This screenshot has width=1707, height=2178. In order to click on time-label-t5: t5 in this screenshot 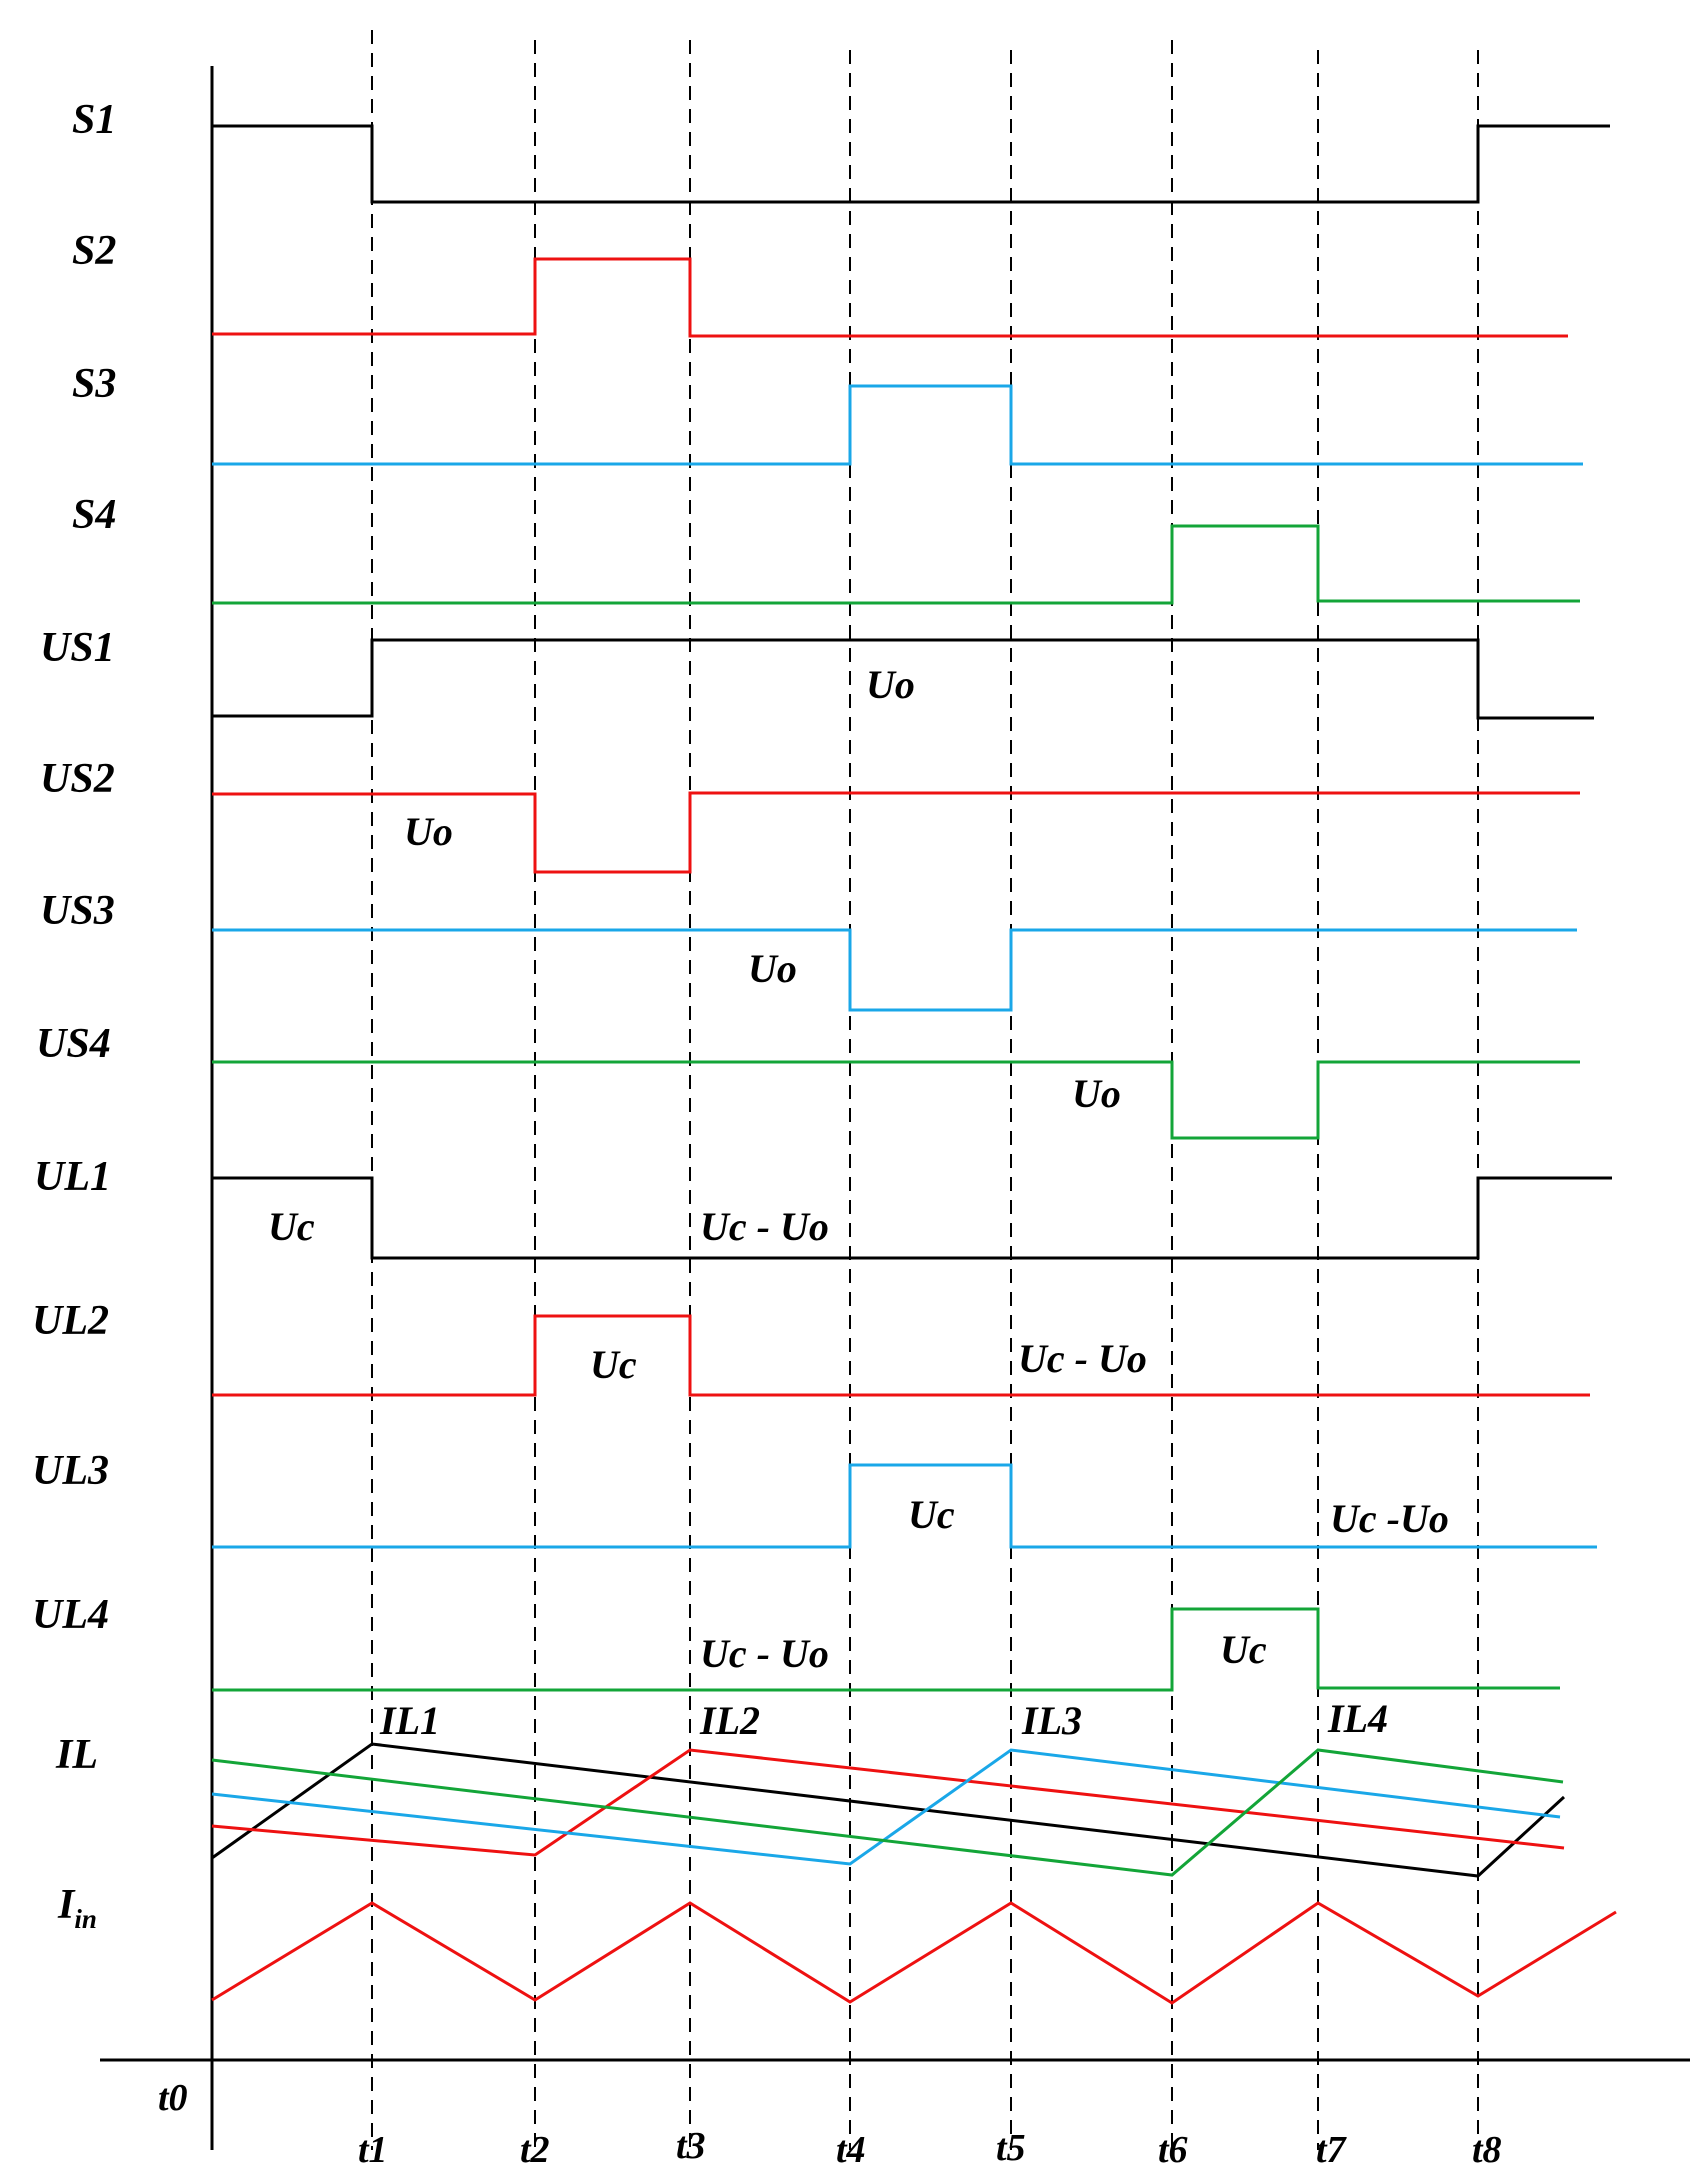, I will do `click(1011, 2148)`.